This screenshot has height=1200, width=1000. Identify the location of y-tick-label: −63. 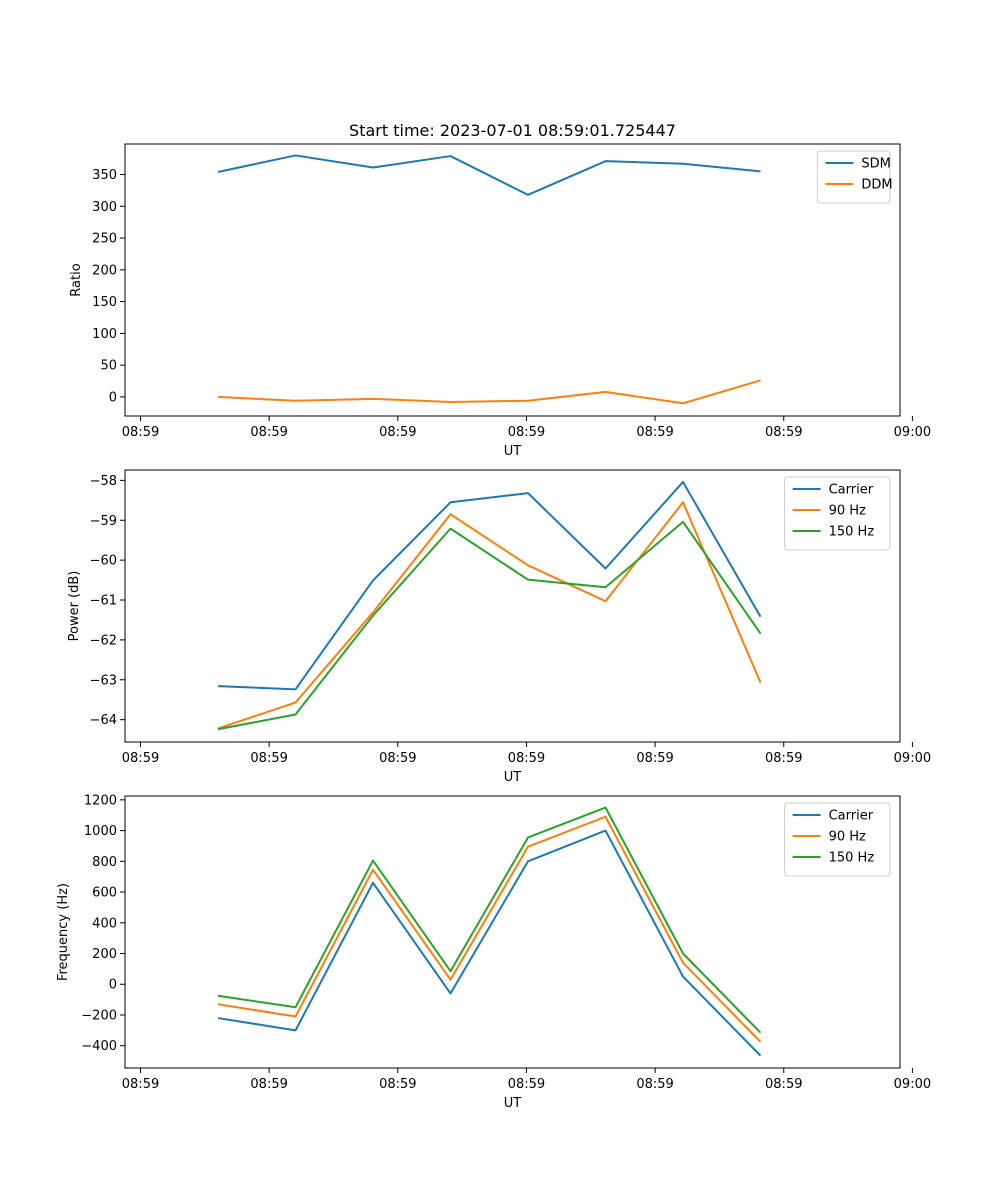
(103, 680).